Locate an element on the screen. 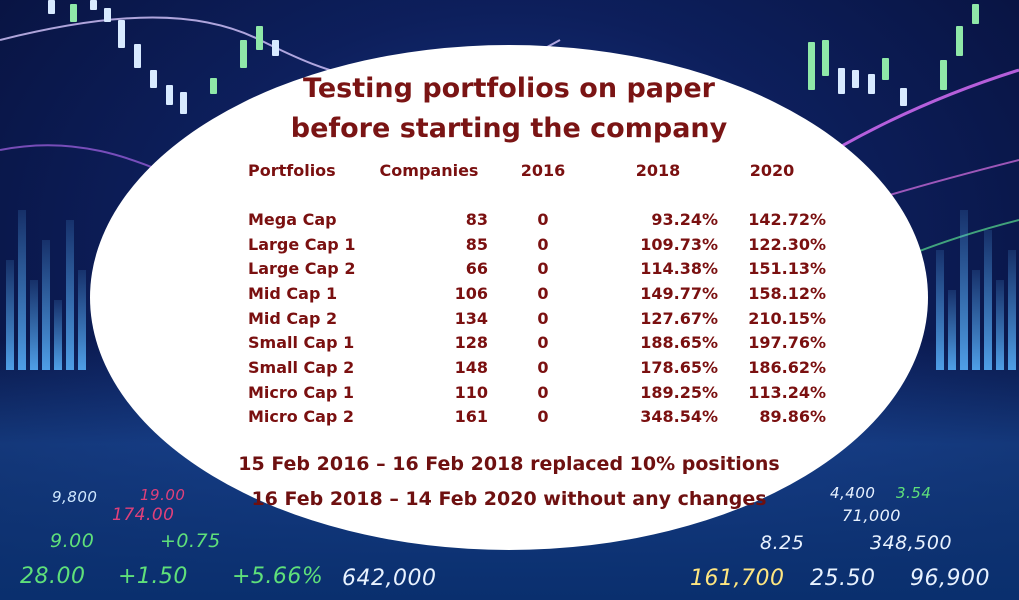 This screenshot has width=1019, height=600. background-ticker: 8.25 is located at coordinates (782, 543).